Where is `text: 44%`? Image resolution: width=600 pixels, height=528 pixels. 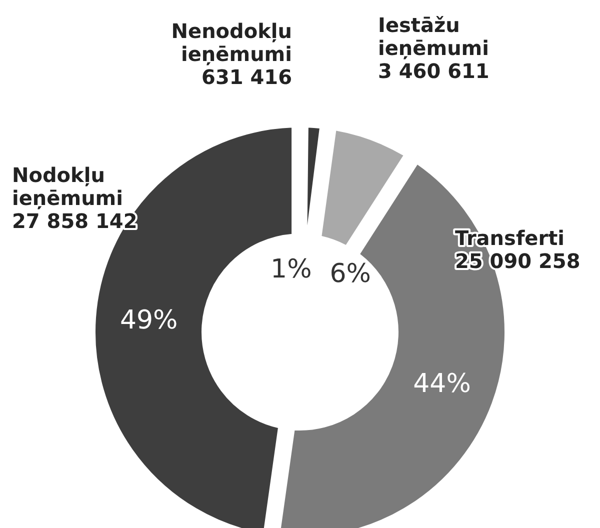
text: 44% is located at coordinates (442, 383).